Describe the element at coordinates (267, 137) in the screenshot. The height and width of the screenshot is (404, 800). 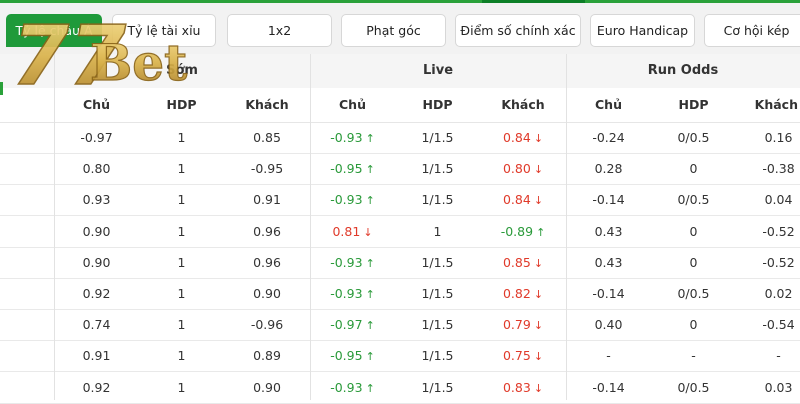
I see `cell-early-away: 0.85` at that location.